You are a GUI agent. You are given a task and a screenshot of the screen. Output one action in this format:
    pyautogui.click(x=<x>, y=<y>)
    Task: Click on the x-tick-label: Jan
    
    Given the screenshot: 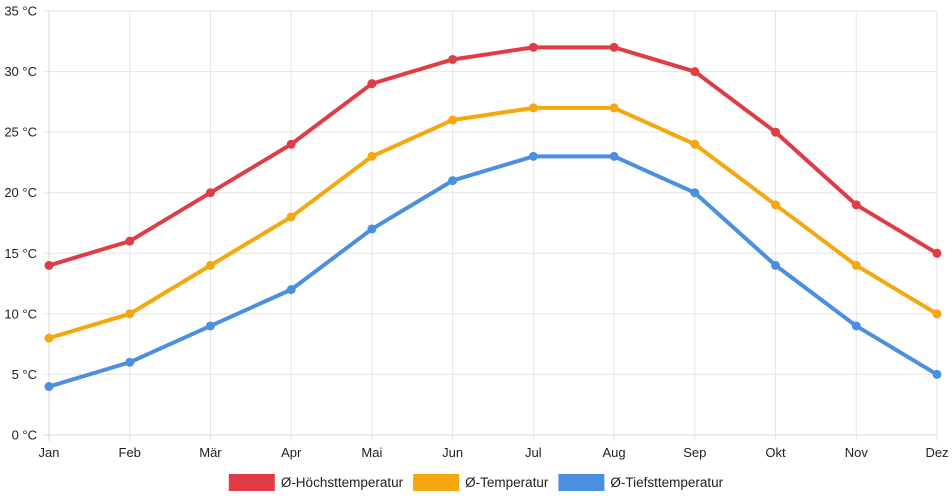 What is the action you would take?
    pyautogui.click(x=49, y=452)
    